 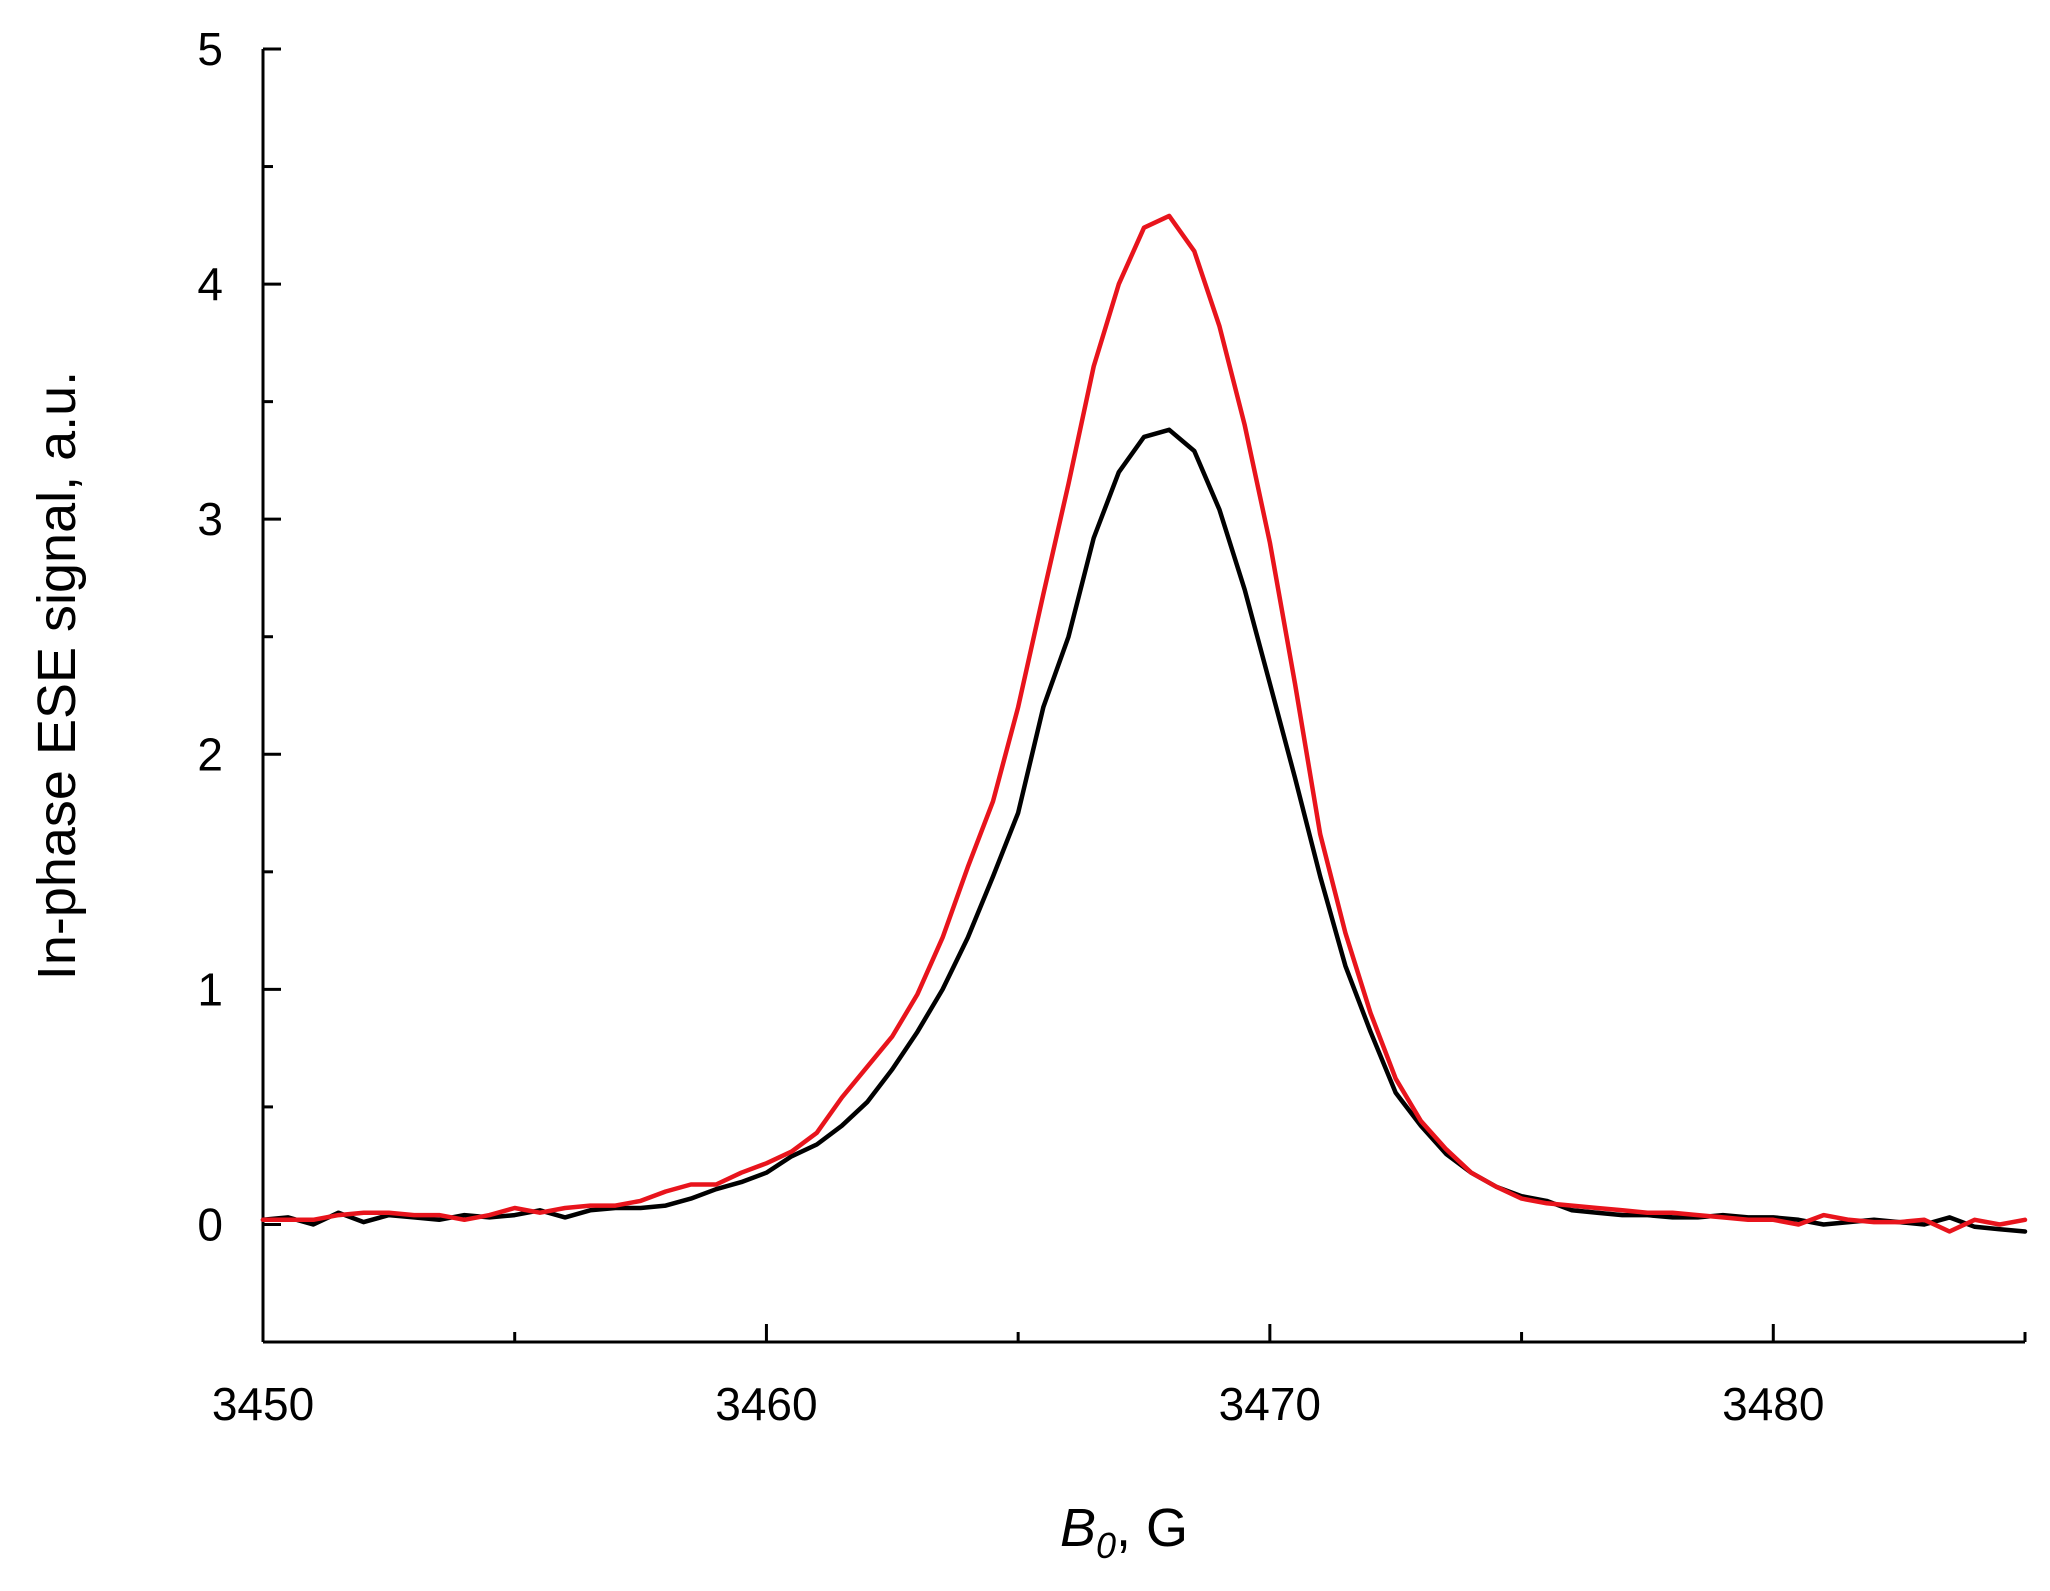 I want to click on x-tick-label: 3470, so click(x=1270, y=1404).